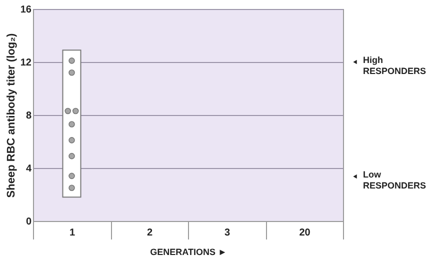 Image resolution: width=432 pixels, height=271 pixels. What do you see at coordinates (188, 252) in the screenshot?
I see `x-axis-title: GENERATIONS ►` at bounding box center [188, 252].